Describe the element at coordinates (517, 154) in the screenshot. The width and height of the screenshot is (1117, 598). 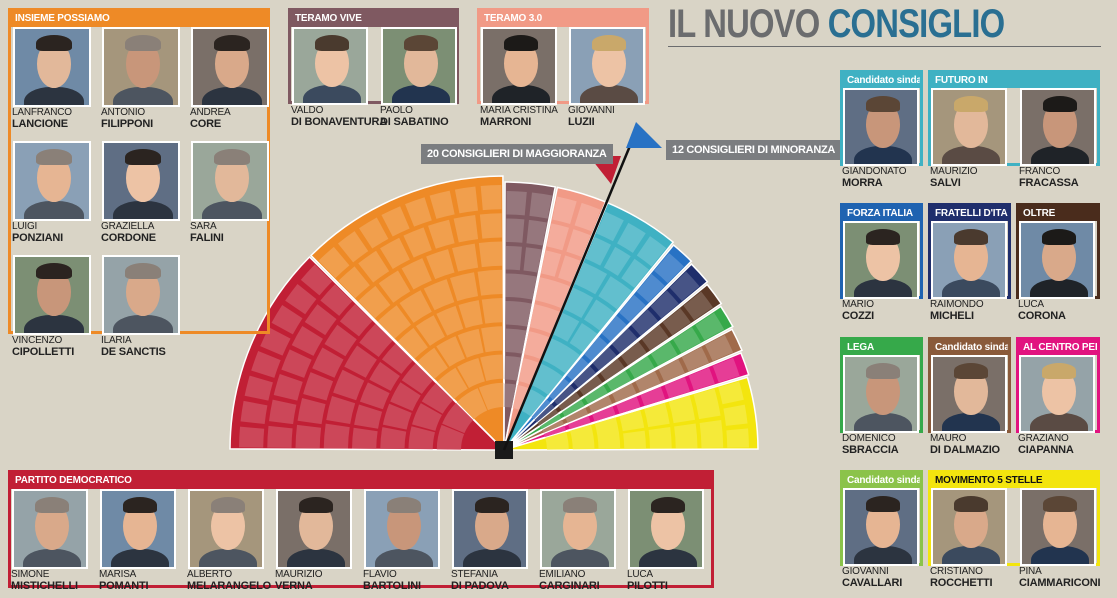
I see `majority-label: 20 CONSIGLIERI DI MAGGIORANZA` at that location.